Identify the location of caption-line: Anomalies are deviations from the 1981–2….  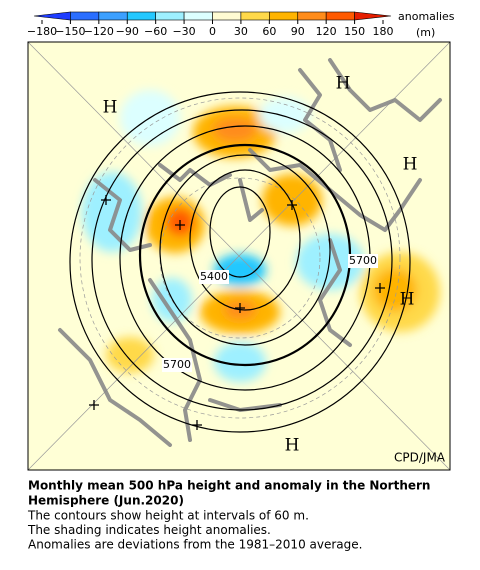
(195, 545).